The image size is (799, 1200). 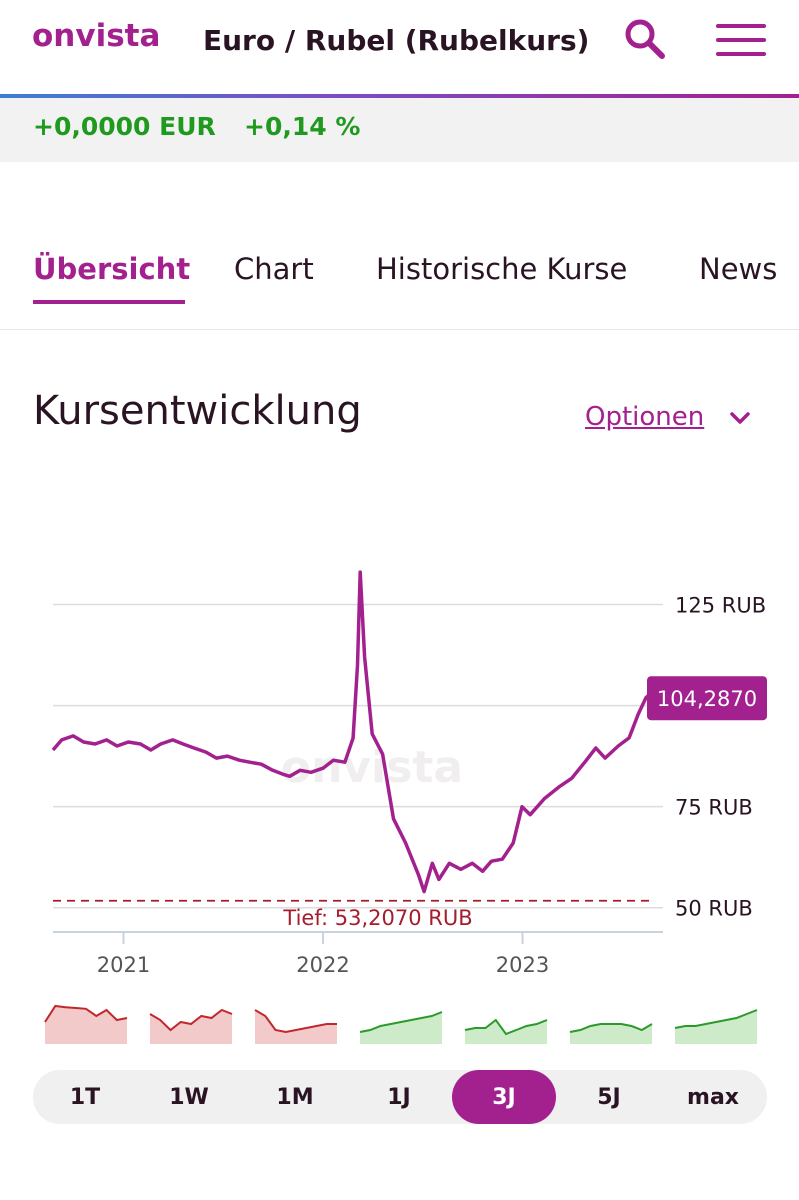 I want to click on sparkline-1t, so click(x=86, y=1024).